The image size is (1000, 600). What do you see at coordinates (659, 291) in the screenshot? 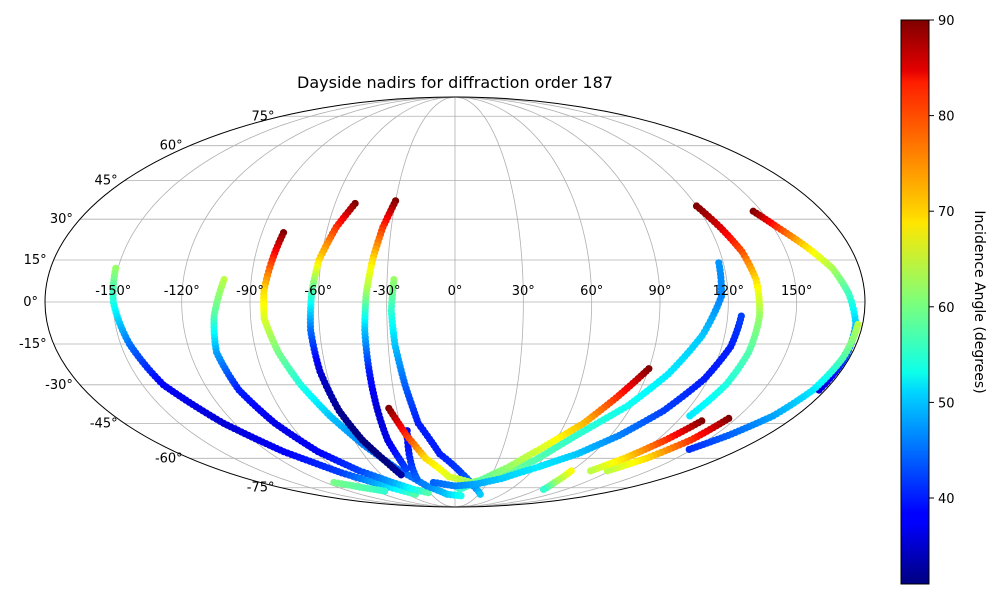
I see `longitude-tick-label: 90°` at bounding box center [659, 291].